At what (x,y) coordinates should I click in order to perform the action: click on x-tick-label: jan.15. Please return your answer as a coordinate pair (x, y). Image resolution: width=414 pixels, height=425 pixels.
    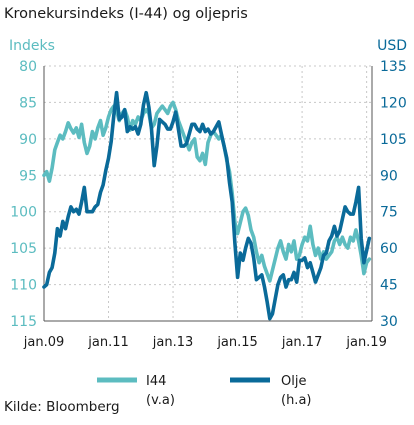
    Looking at the image, I should click on (237, 342).